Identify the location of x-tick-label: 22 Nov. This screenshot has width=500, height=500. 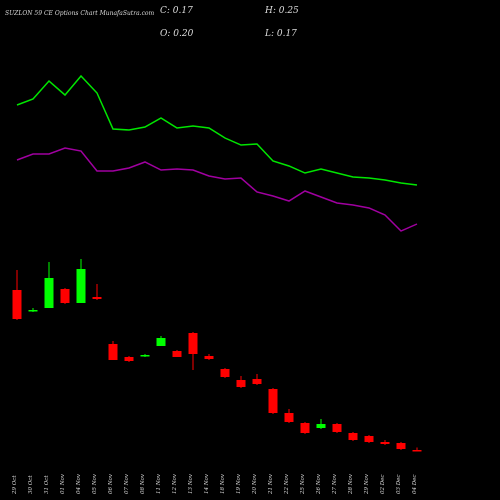
(287, 484).